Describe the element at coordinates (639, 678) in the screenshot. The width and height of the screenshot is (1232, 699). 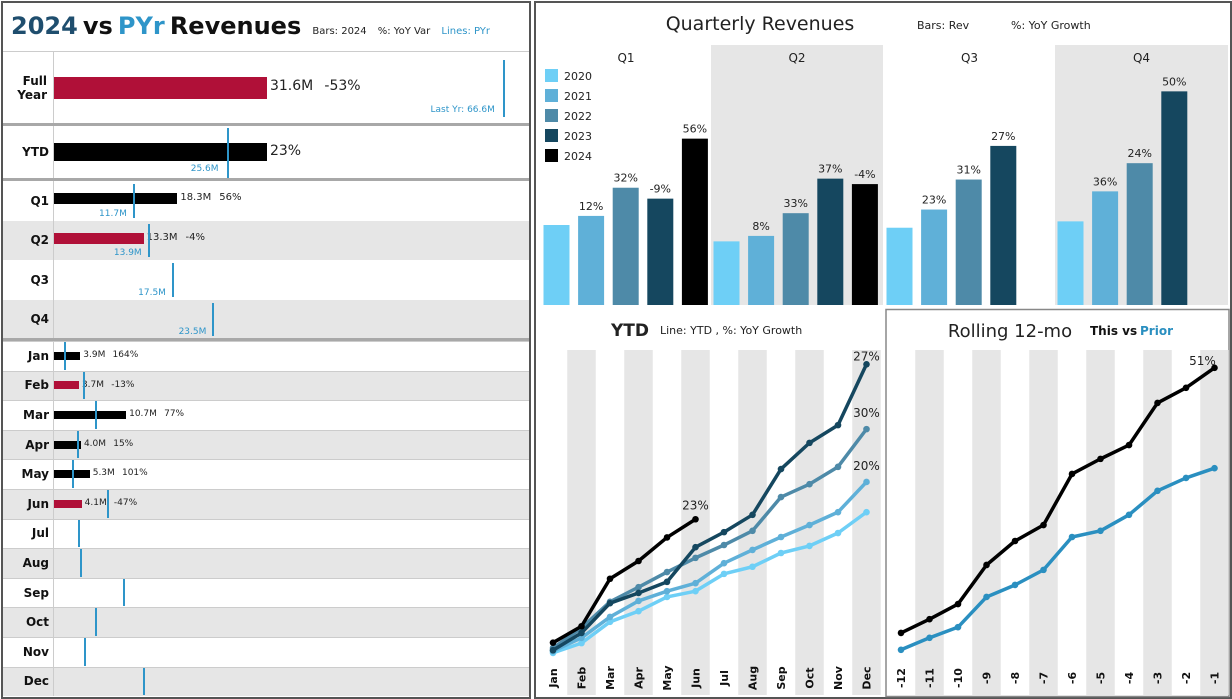
I see `x-tick-label: Apr` at that location.